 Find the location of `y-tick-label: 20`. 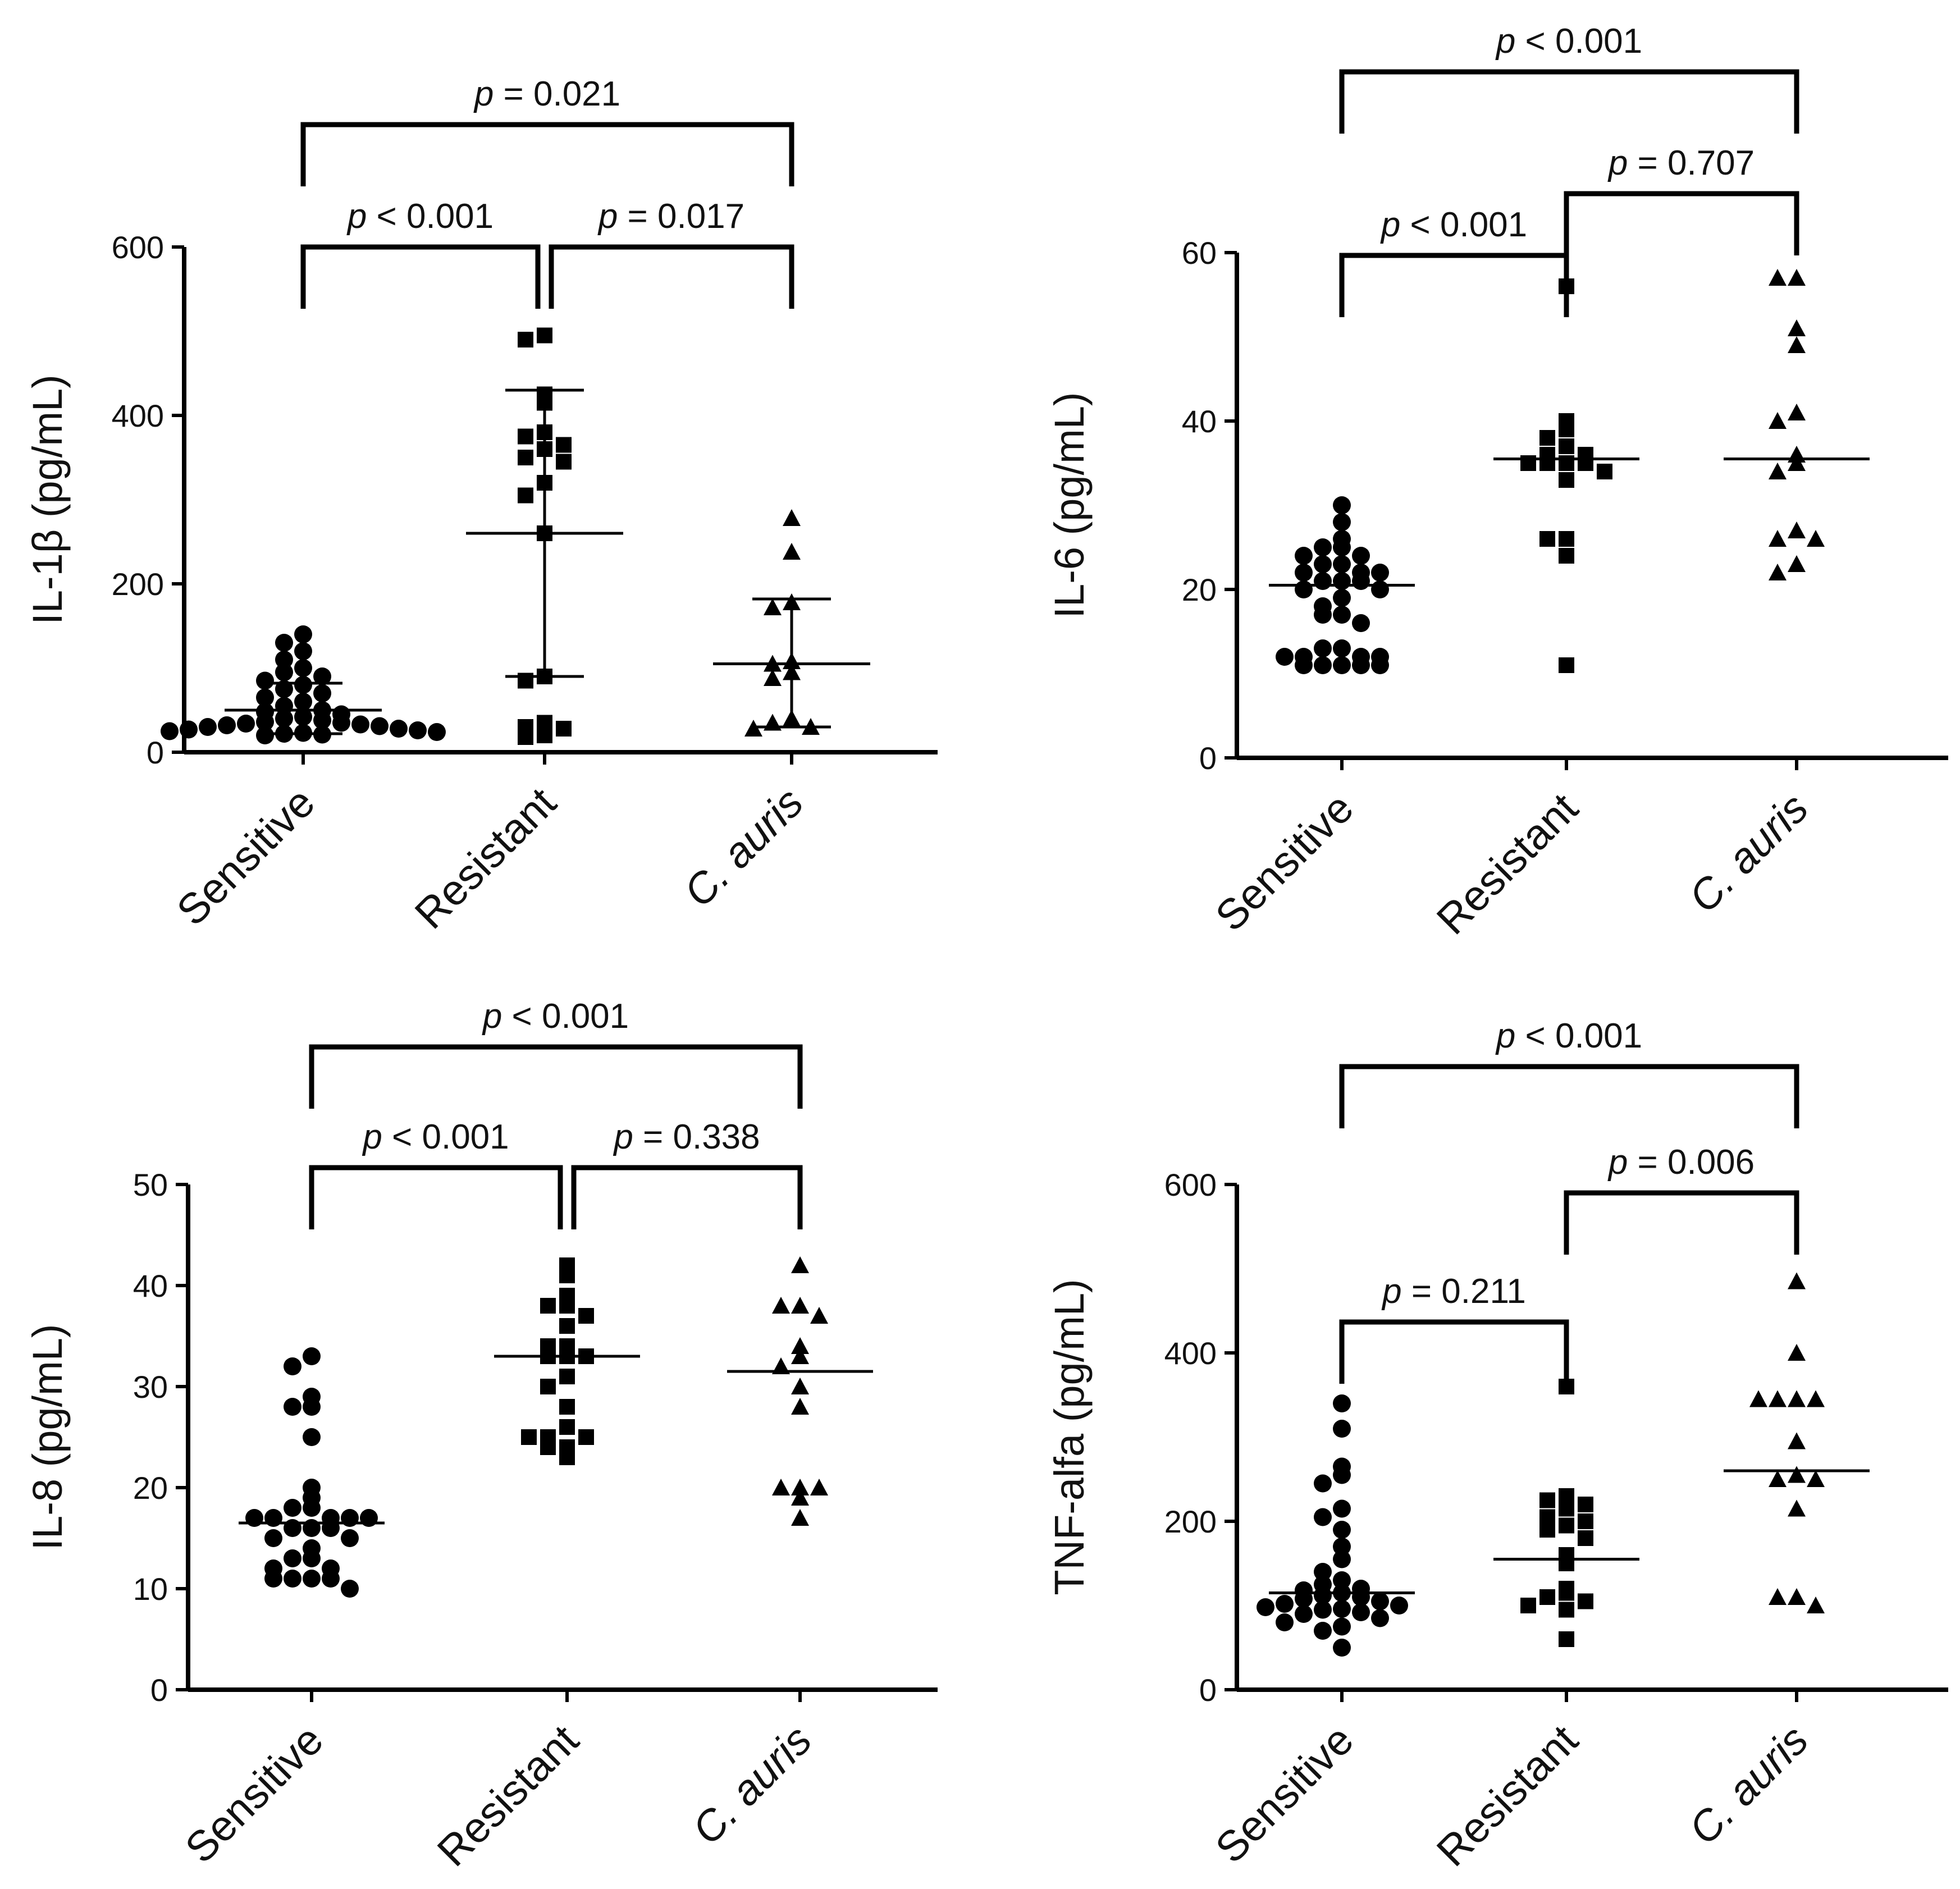

y-tick-label: 20 is located at coordinates (150, 1488).